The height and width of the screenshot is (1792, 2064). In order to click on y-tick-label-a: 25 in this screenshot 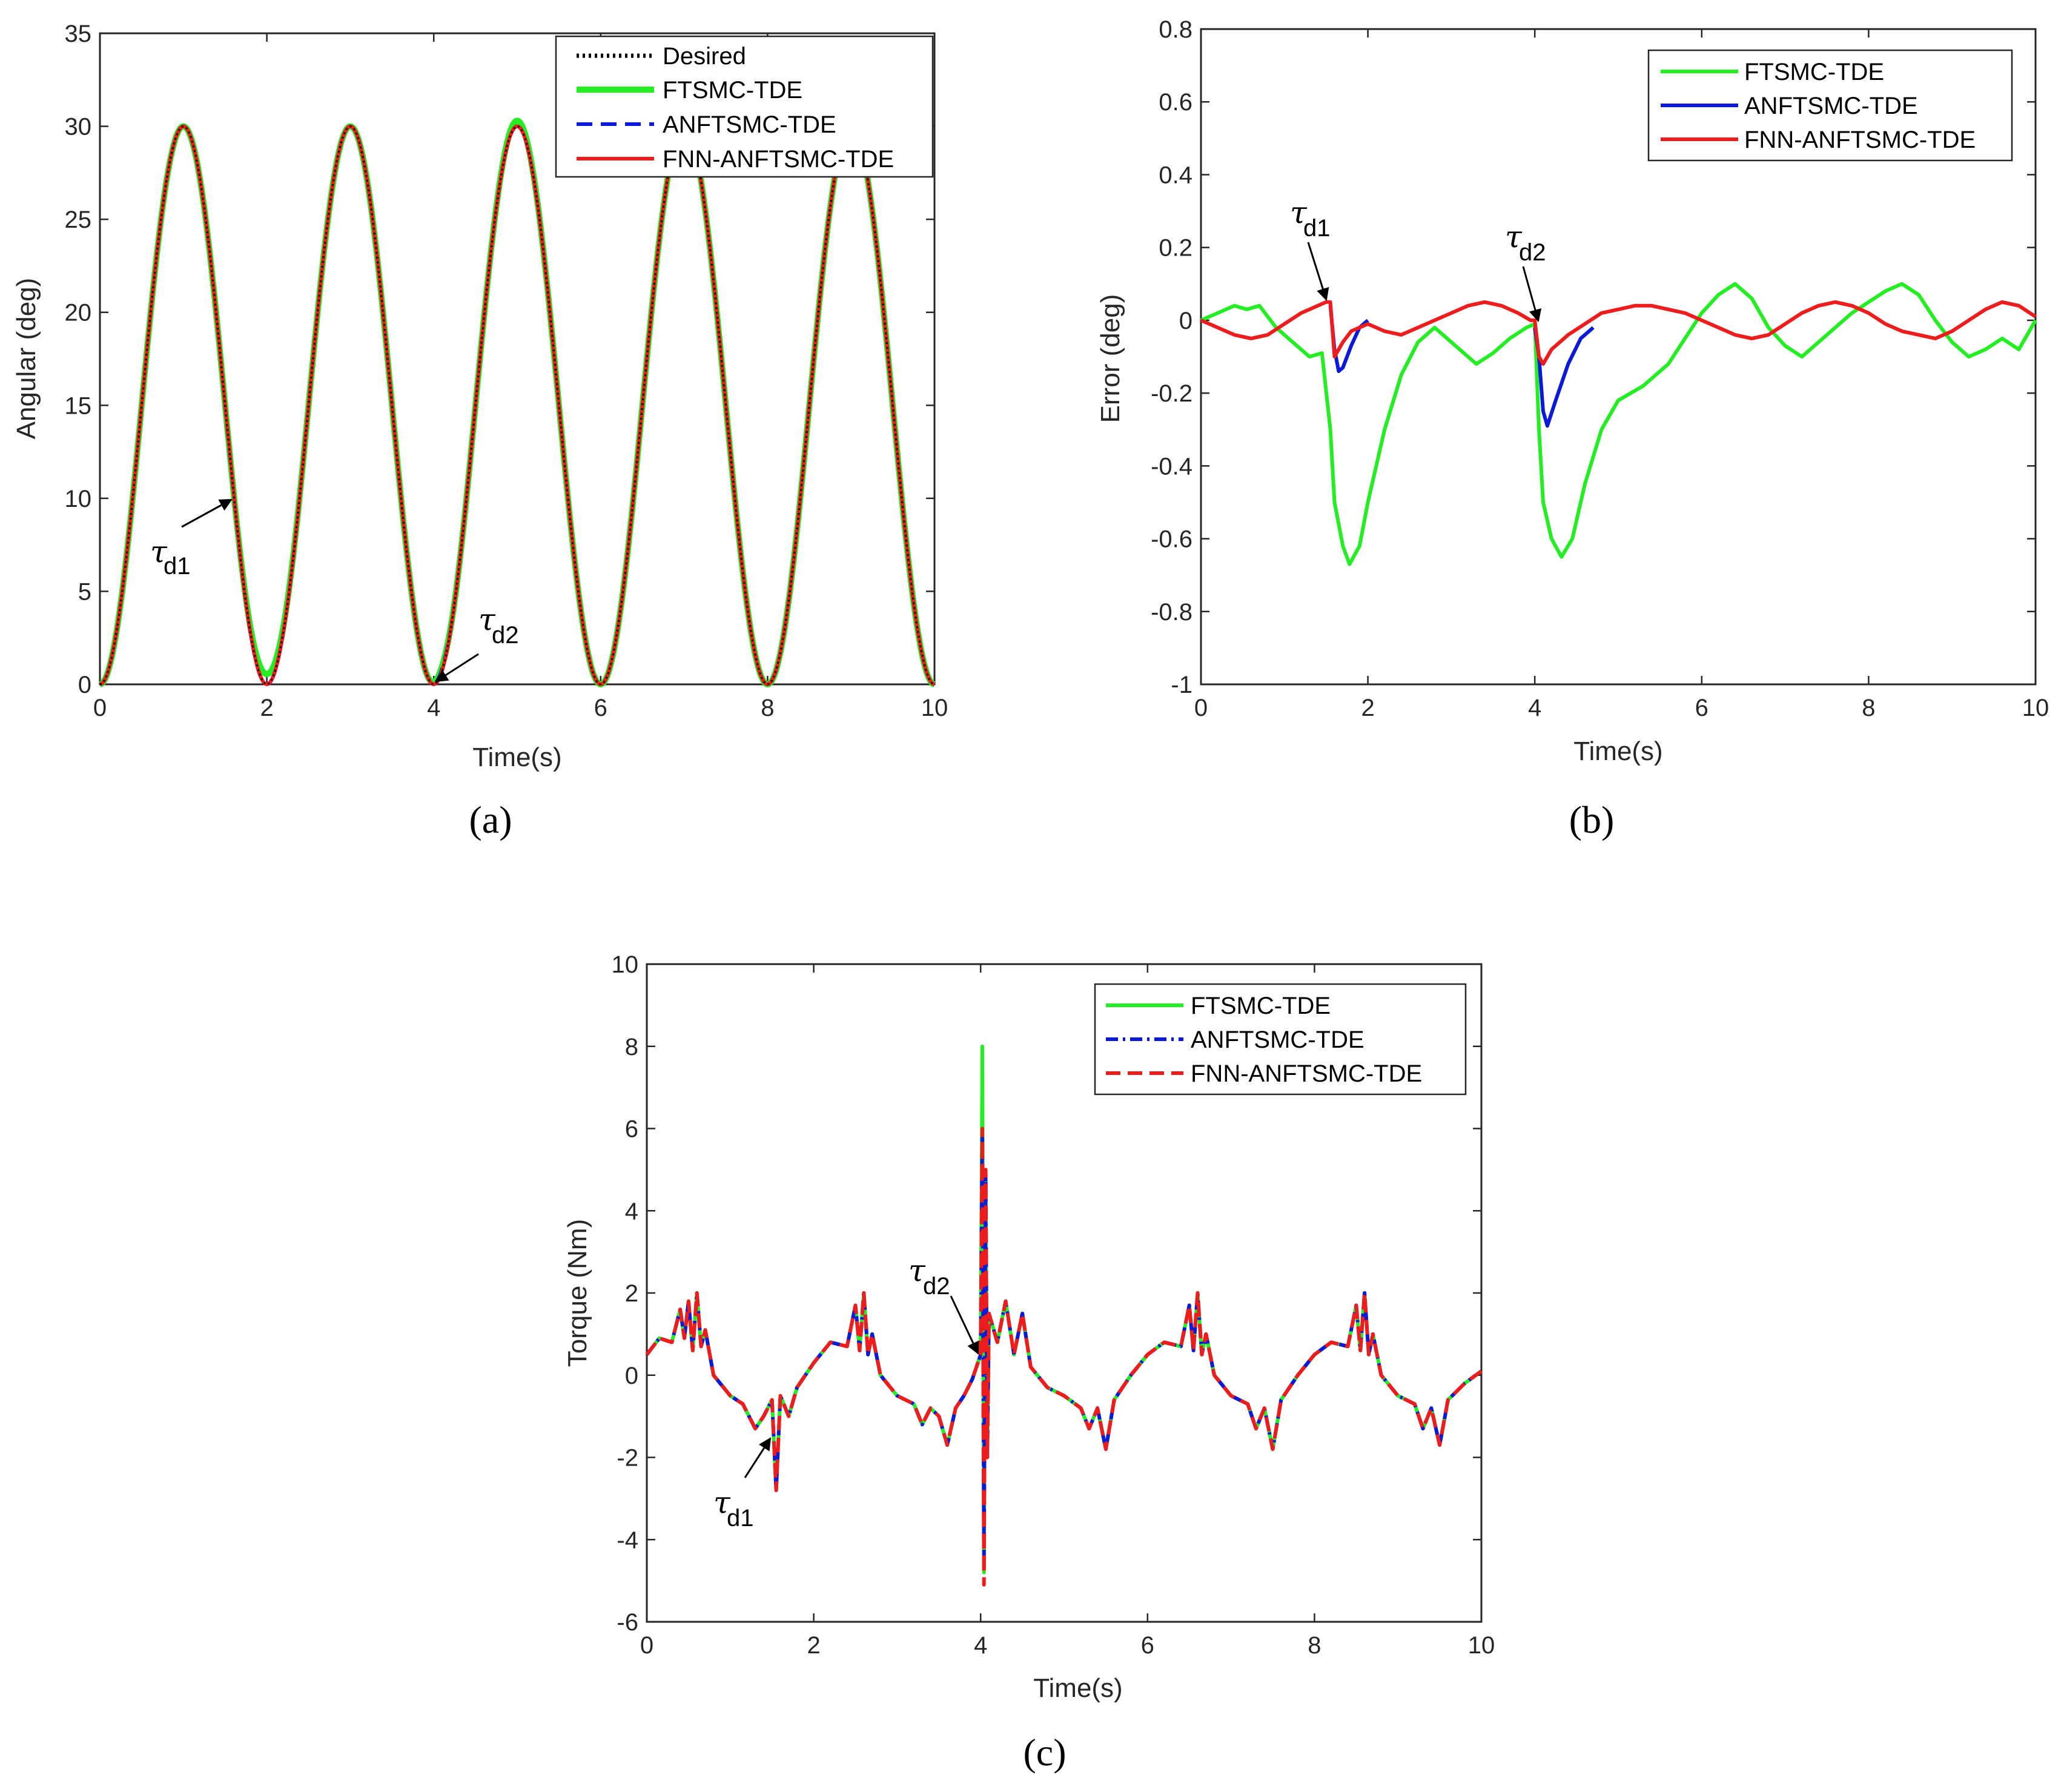, I will do `click(78, 220)`.